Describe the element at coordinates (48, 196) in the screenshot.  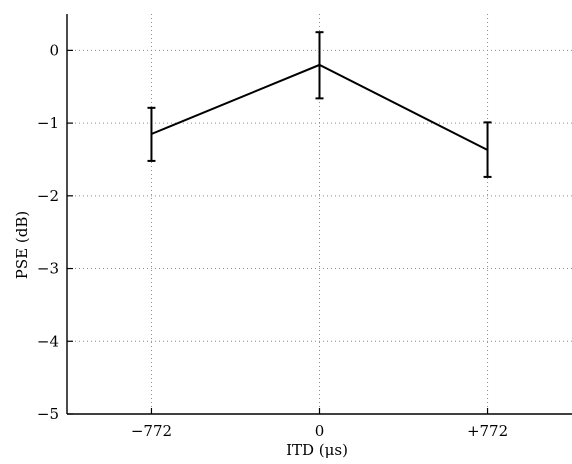
I see `y-tick-label: −2` at that location.